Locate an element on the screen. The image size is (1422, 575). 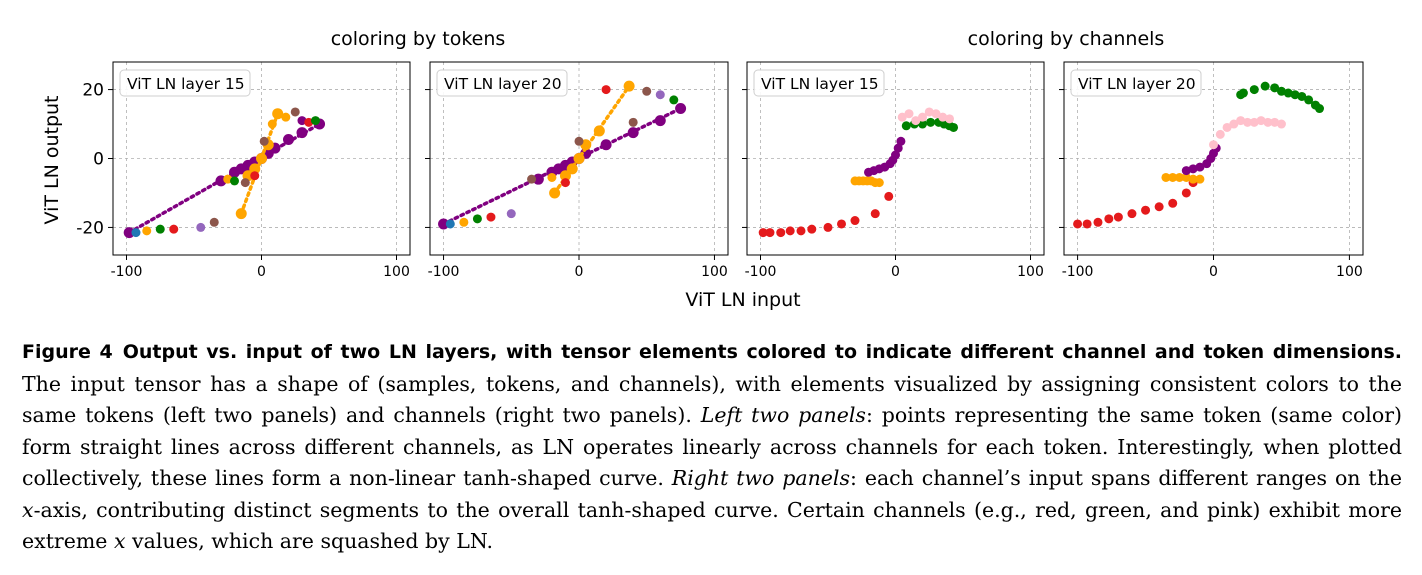
caption-sentence-5: values, which are squashed by LN. is located at coordinates (309, 541).